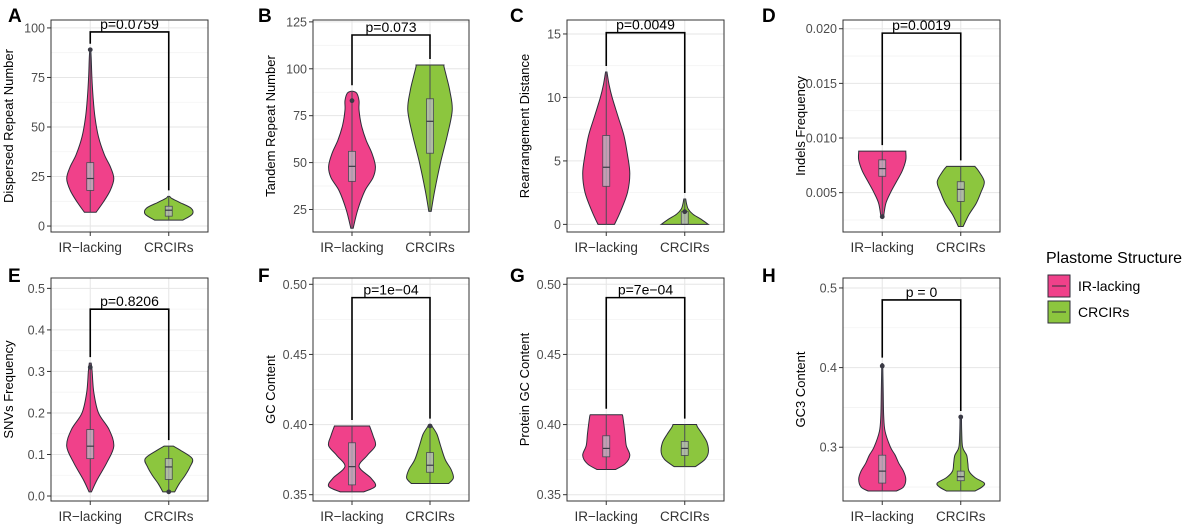 The height and width of the screenshot is (525, 1200). Describe the element at coordinates (800, 389) in the screenshot. I see `y-axis-label: GC3 Content` at that location.